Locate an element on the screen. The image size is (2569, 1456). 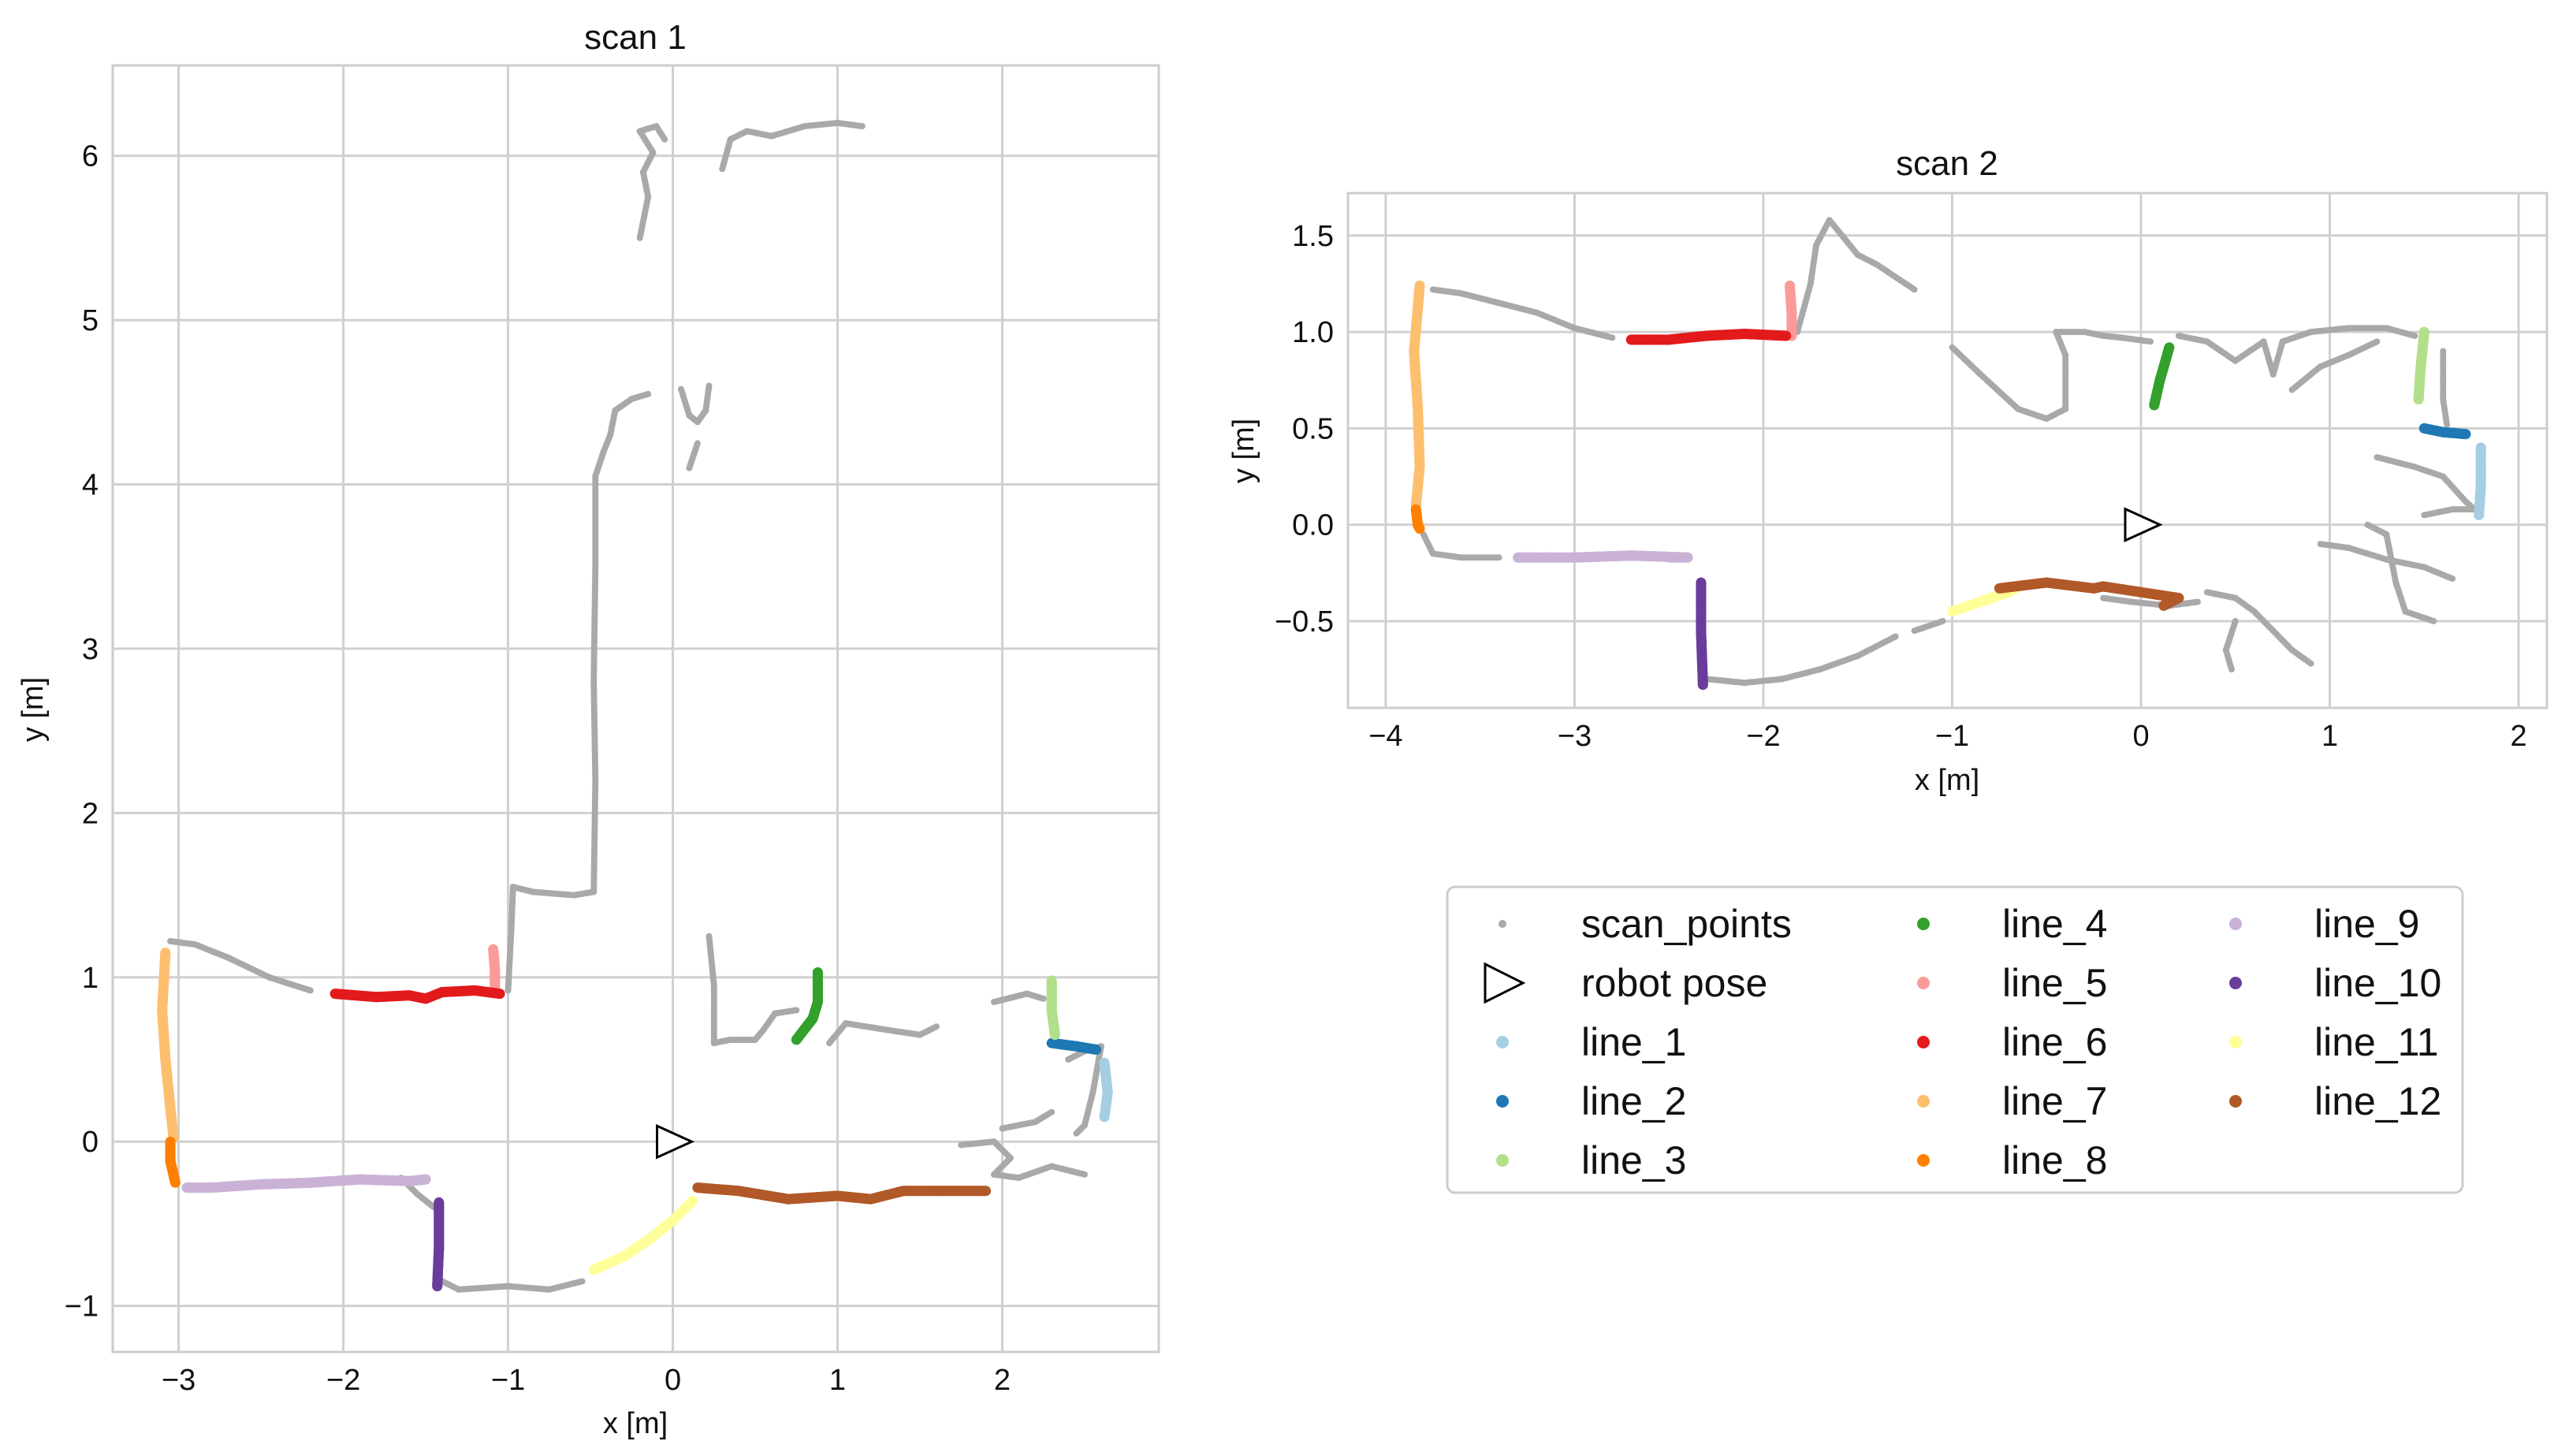
y-tick-label: 5 is located at coordinates (90, 320).